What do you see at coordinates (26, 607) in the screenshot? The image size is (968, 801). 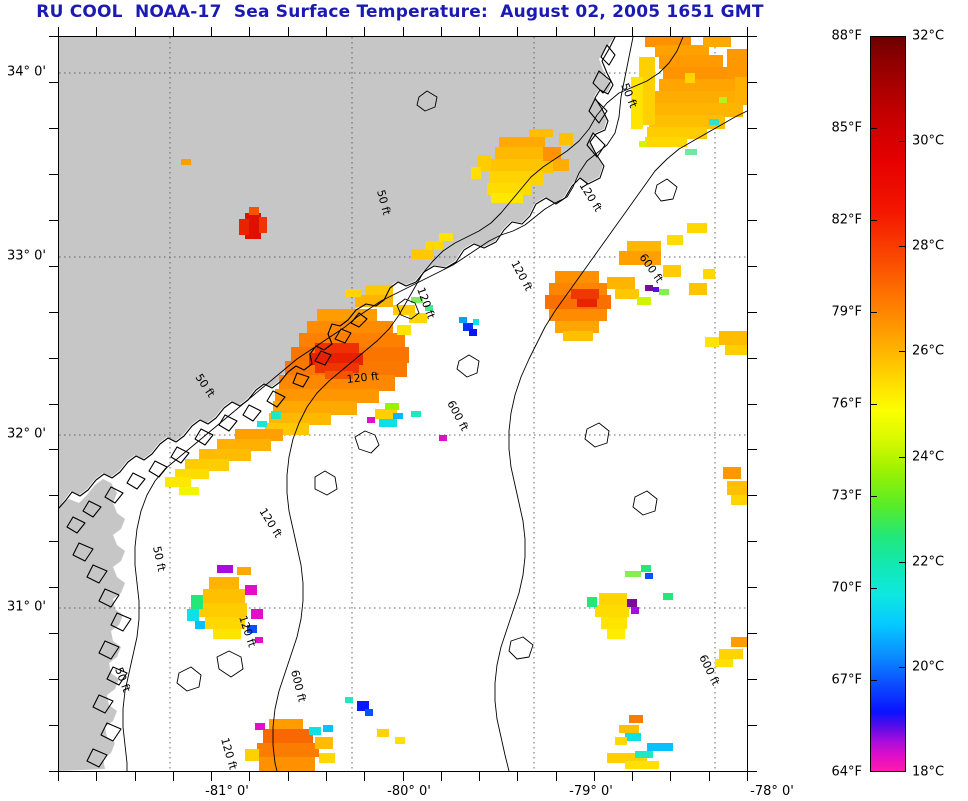 I see `y-axis-label: 31° 0'` at bounding box center [26, 607].